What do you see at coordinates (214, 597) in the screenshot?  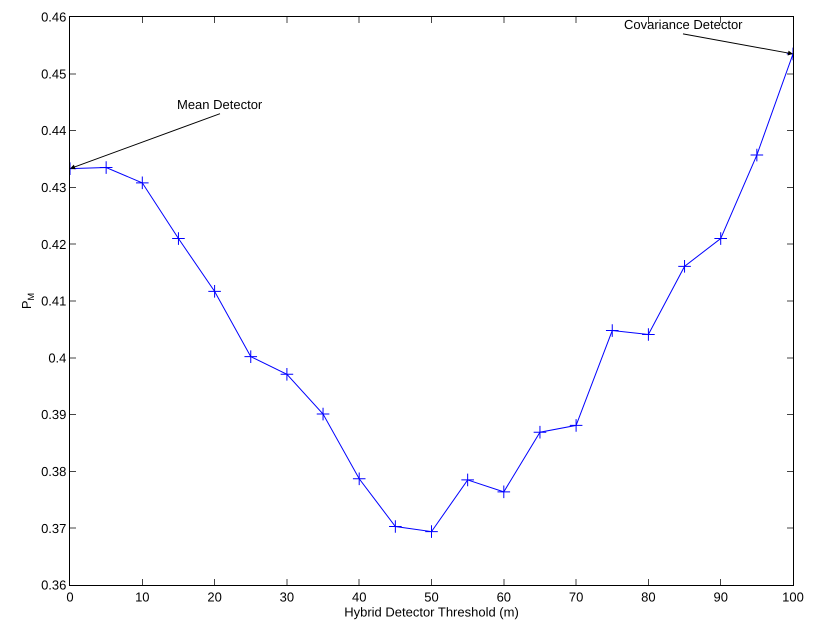 I see `x-tick-label: 20` at bounding box center [214, 597].